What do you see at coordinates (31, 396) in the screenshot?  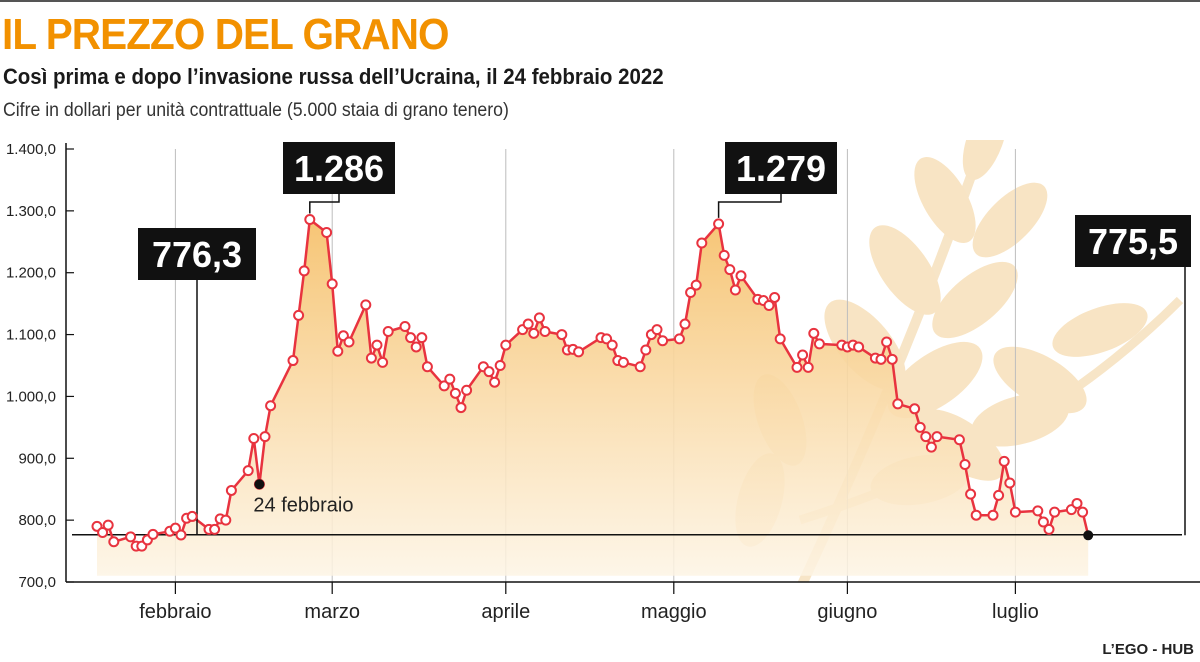 I see `y-tick-label: 1.000,0` at bounding box center [31, 396].